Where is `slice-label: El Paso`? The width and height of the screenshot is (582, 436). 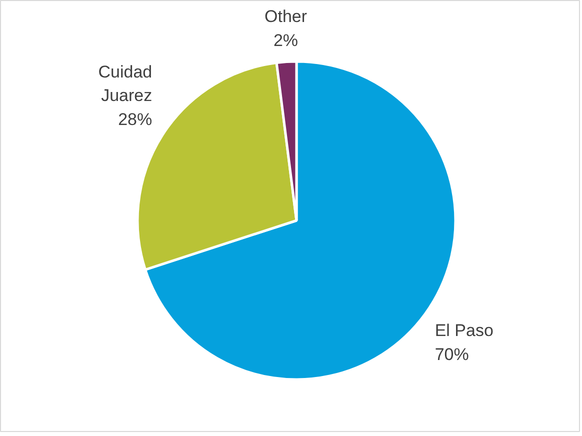 slice-label: El Paso is located at coordinates (464, 330).